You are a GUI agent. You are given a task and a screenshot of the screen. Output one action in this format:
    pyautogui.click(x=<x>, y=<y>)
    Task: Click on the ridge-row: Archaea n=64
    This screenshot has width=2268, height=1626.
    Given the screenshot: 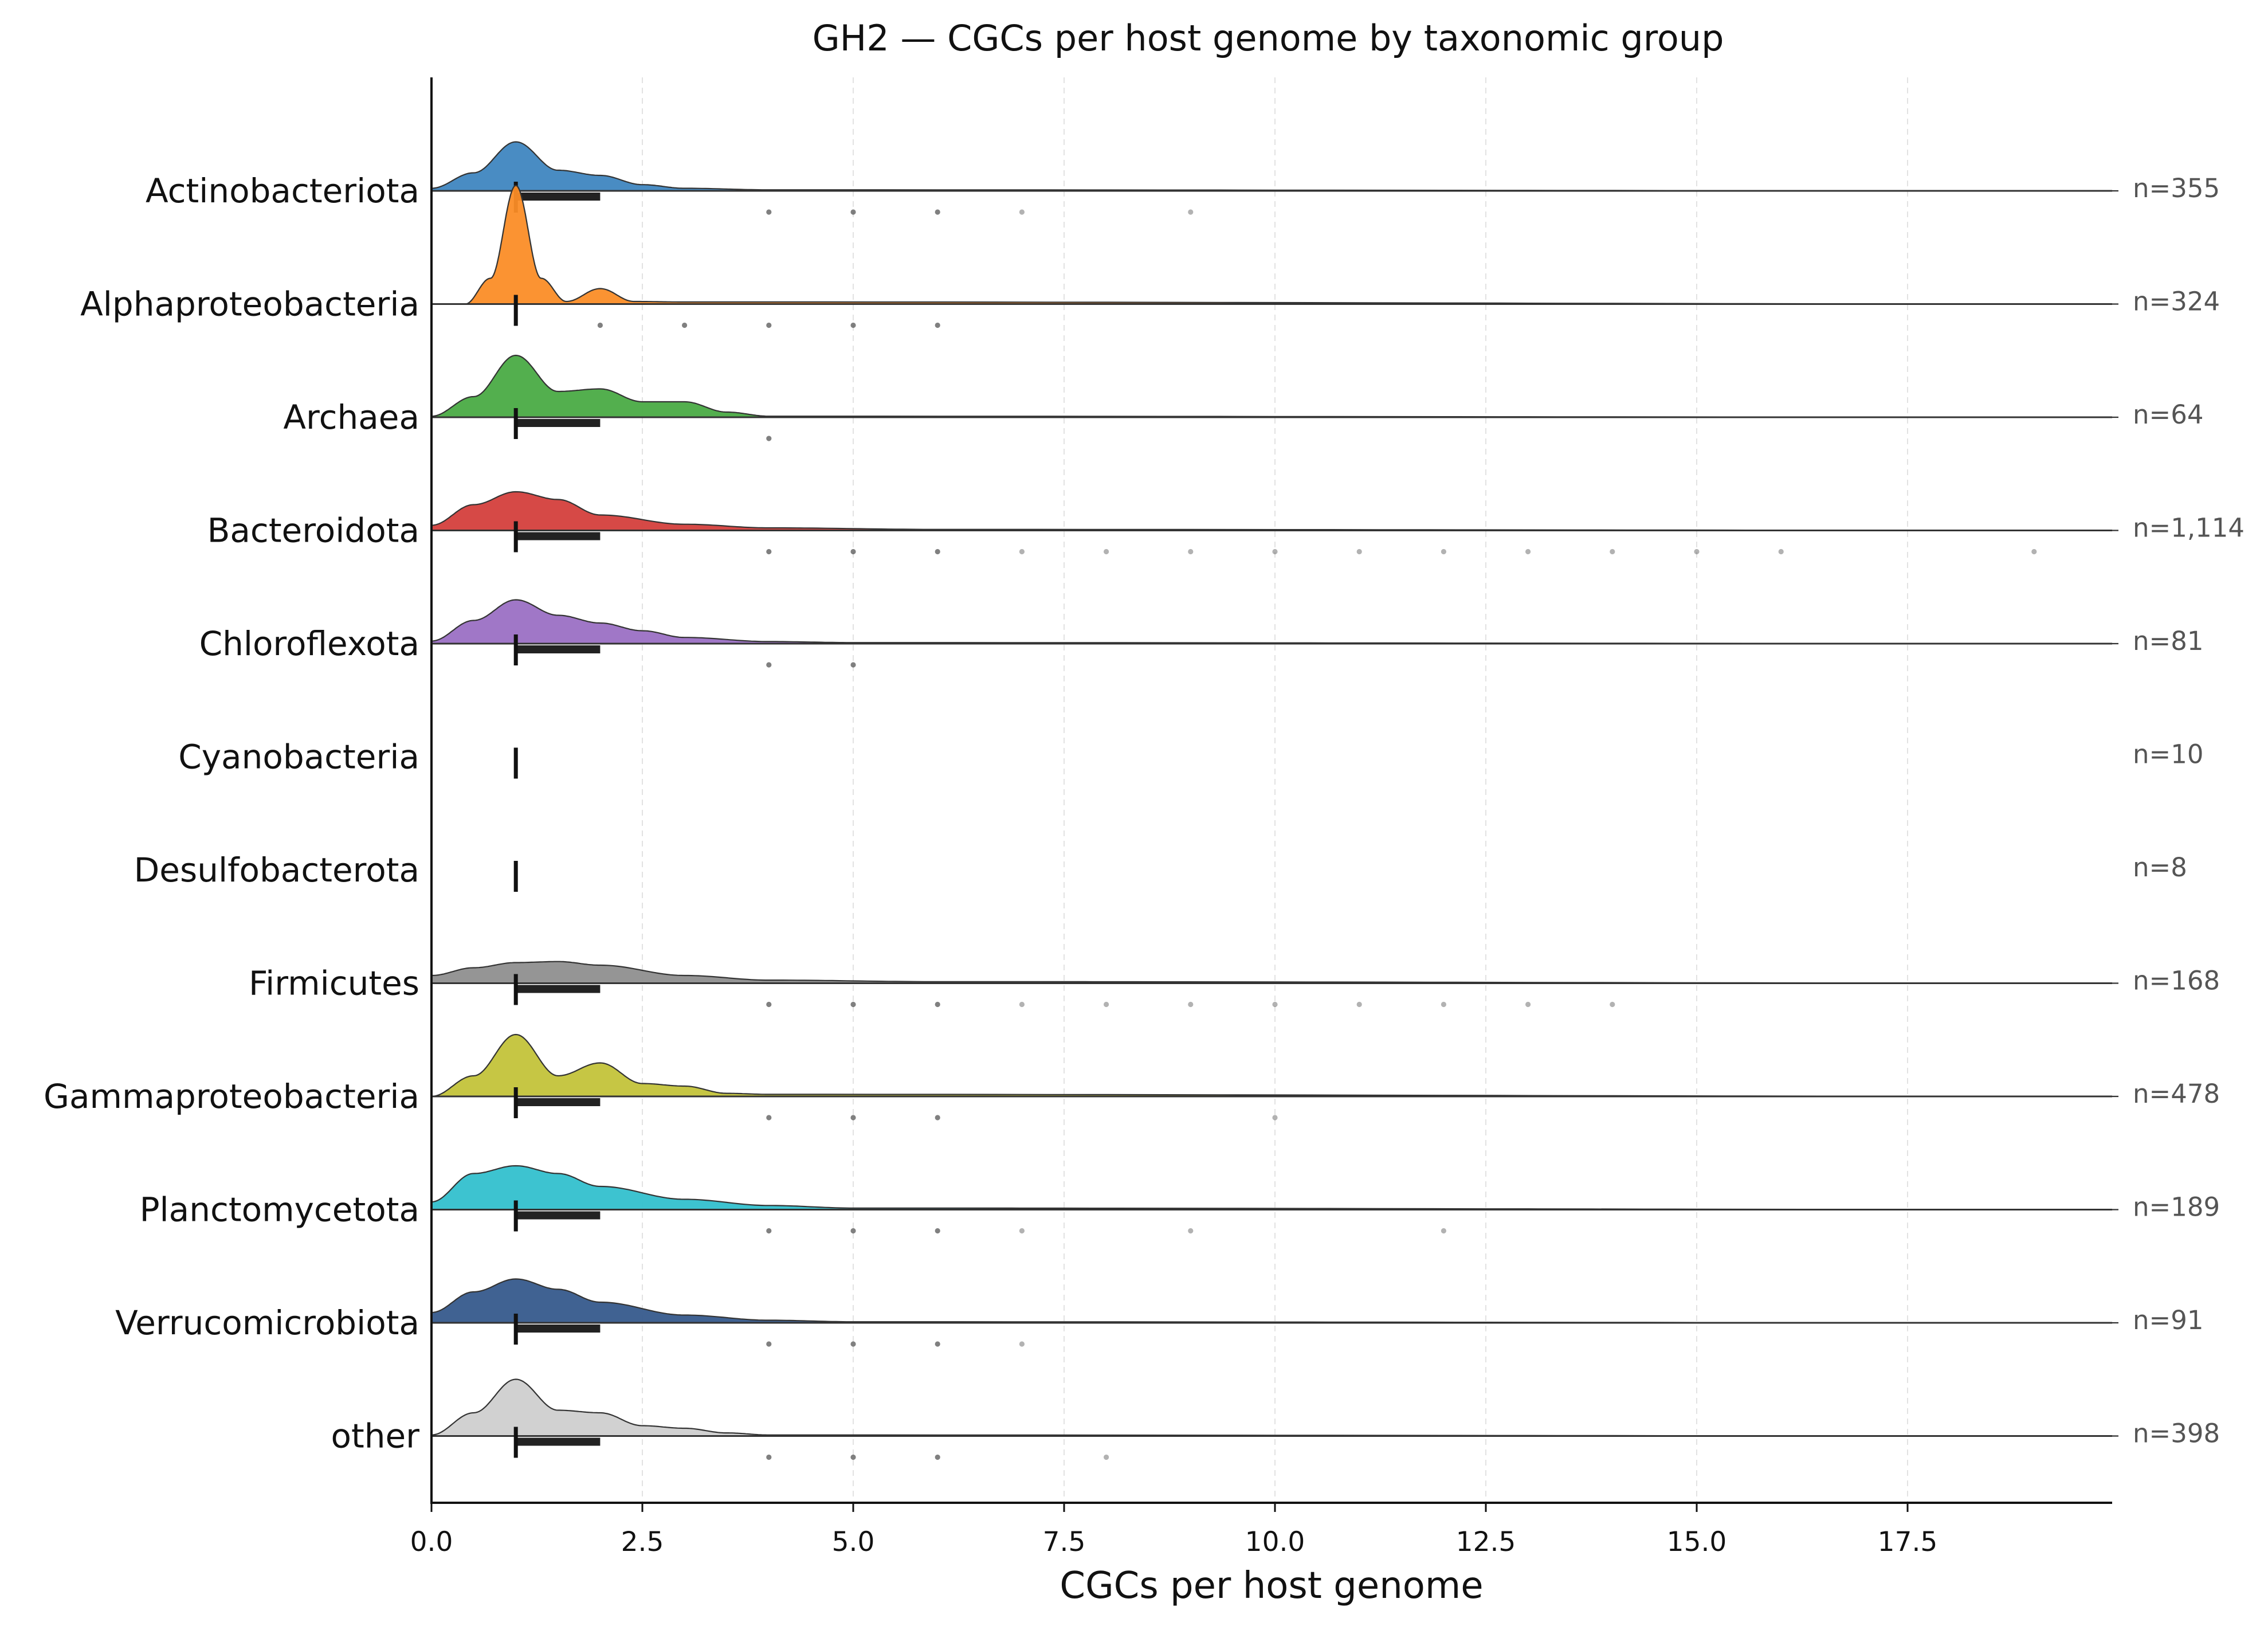 What is the action you would take?
    pyautogui.click(x=1243, y=397)
    